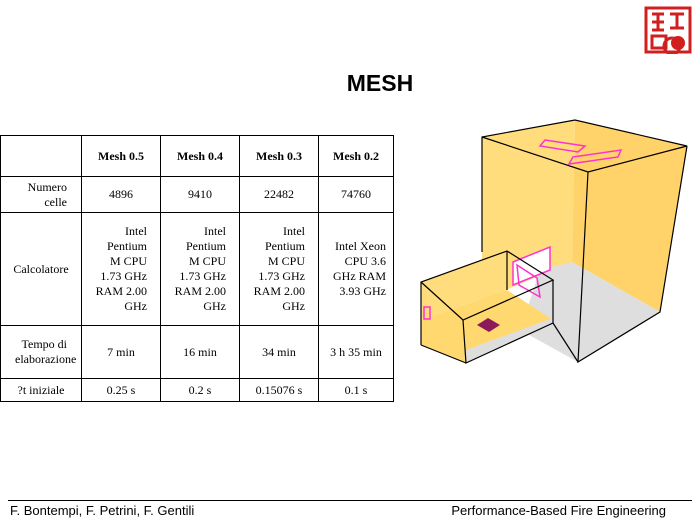  What do you see at coordinates (380, 83) in the screenshot?
I see `slide-title: MESH` at bounding box center [380, 83].